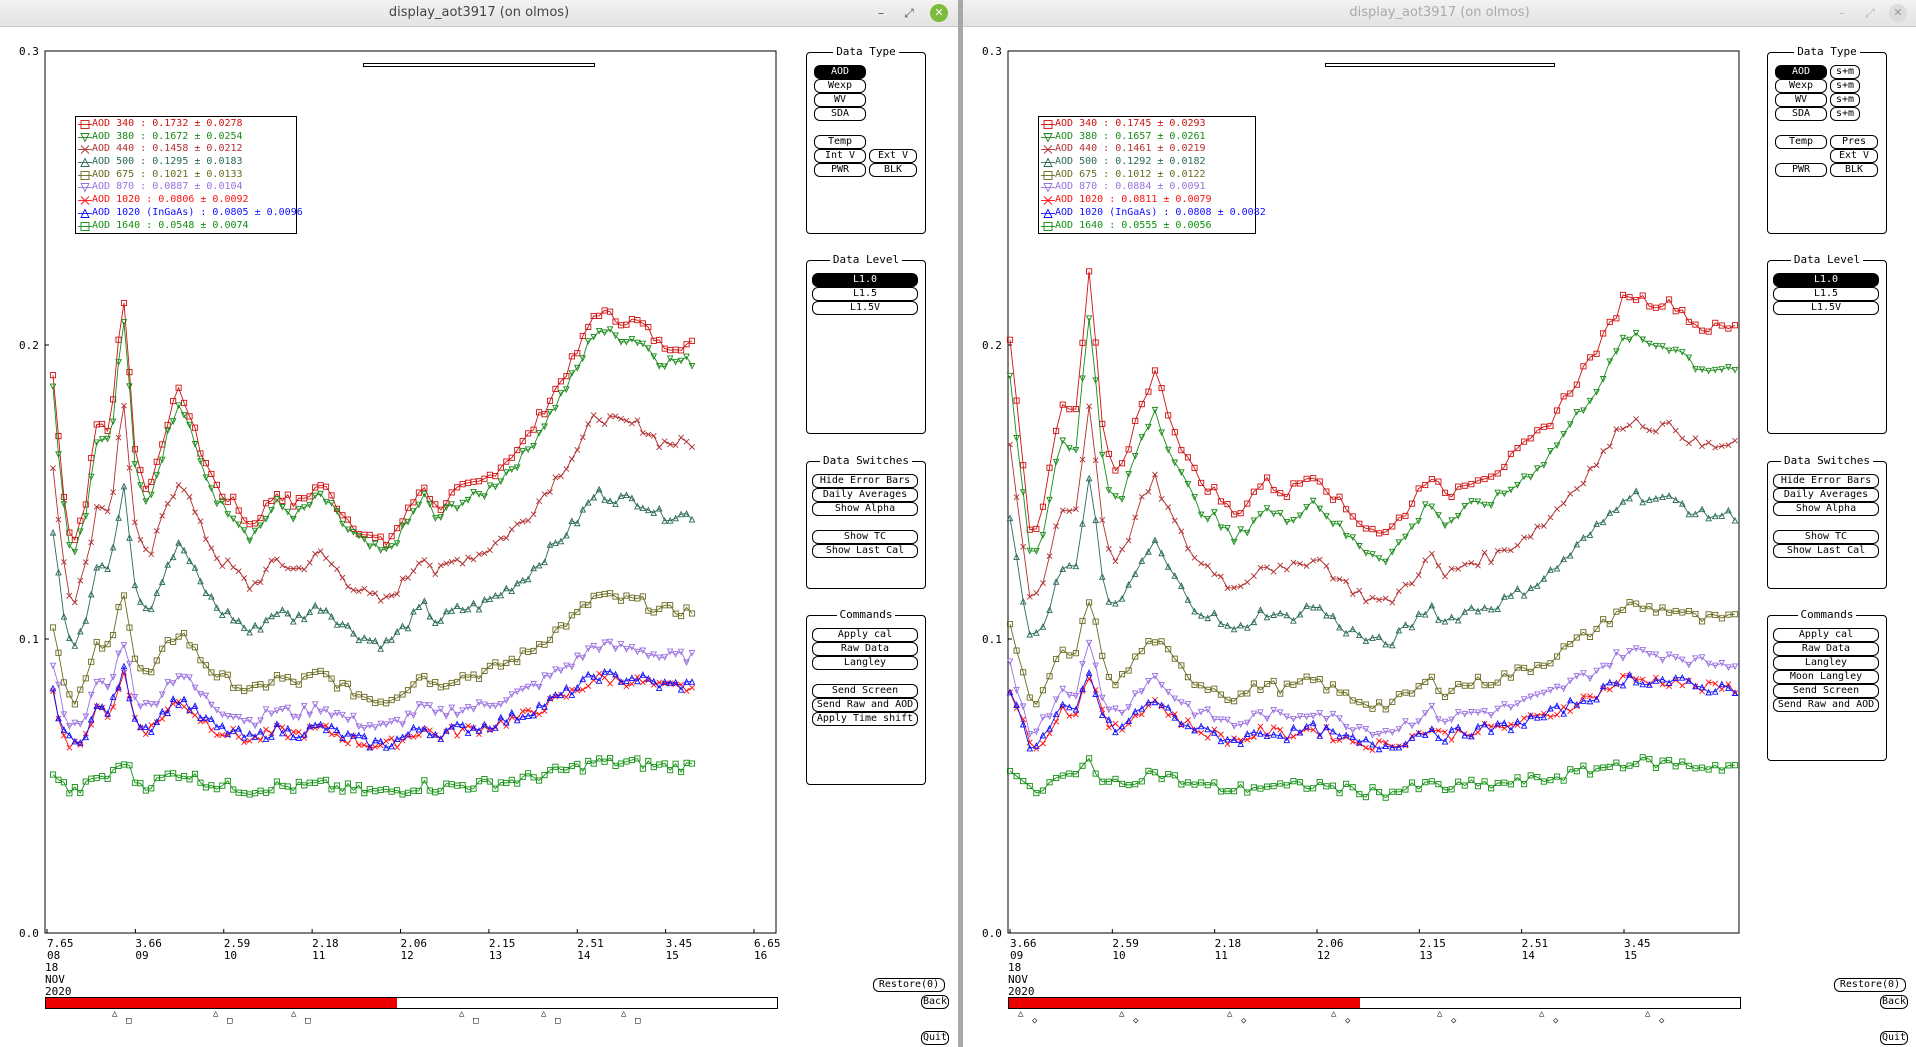 Image resolution: width=1916 pixels, height=1047 pixels. Describe the element at coordinates (1637, 943) in the screenshot. I see `x-tick-airmass: 3.45` at that location.